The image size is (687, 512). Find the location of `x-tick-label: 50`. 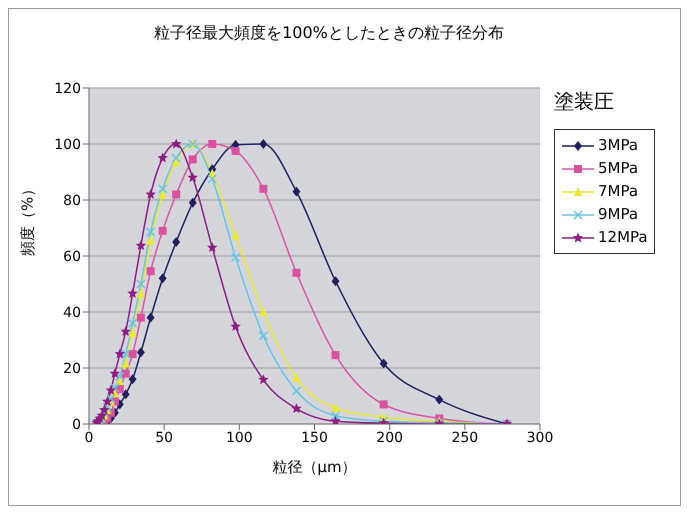

x-tick-label: 50 is located at coordinates (164, 438).